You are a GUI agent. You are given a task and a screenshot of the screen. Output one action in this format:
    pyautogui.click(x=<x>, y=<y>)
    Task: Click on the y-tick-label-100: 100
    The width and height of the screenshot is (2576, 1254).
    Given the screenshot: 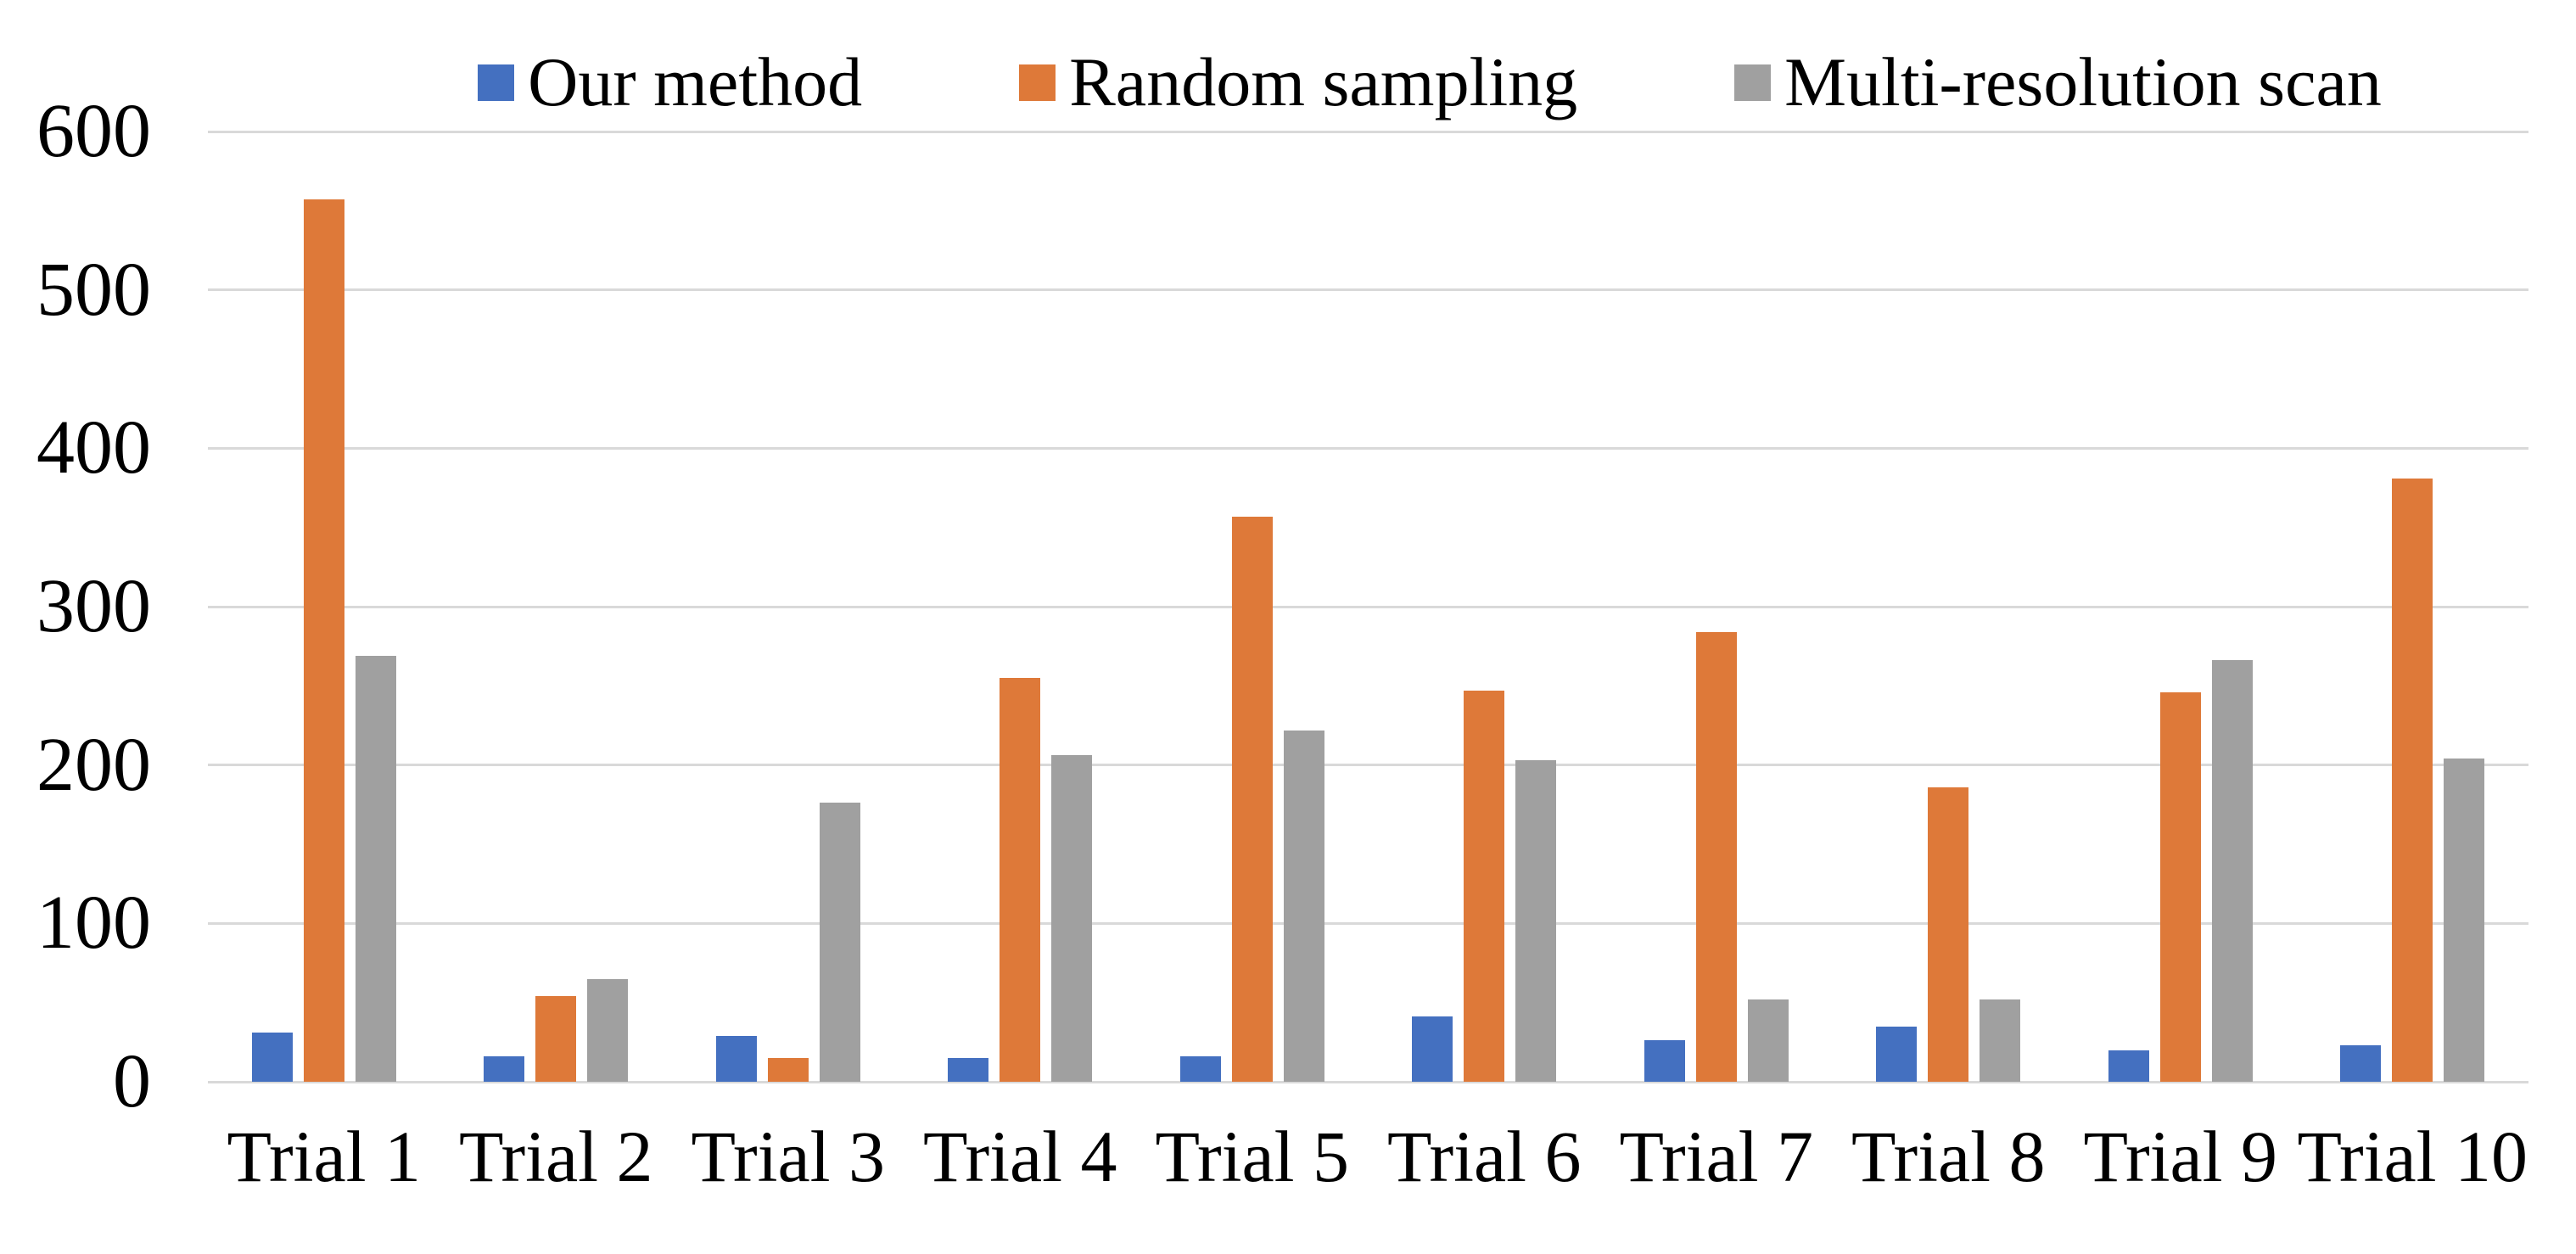 What is the action you would take?
    pyautogui.click(x=93, y=923)
    